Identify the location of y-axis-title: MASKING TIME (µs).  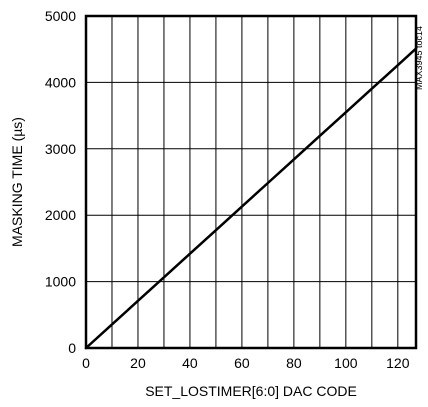
(17, 182).